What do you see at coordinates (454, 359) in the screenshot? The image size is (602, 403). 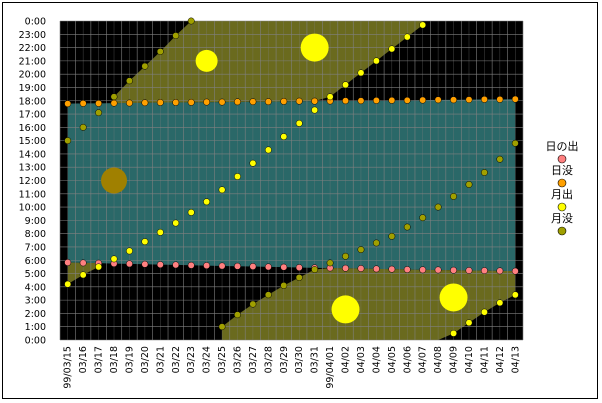 I see `x-tick-label: 04/09` at bounding box center [454, 359].